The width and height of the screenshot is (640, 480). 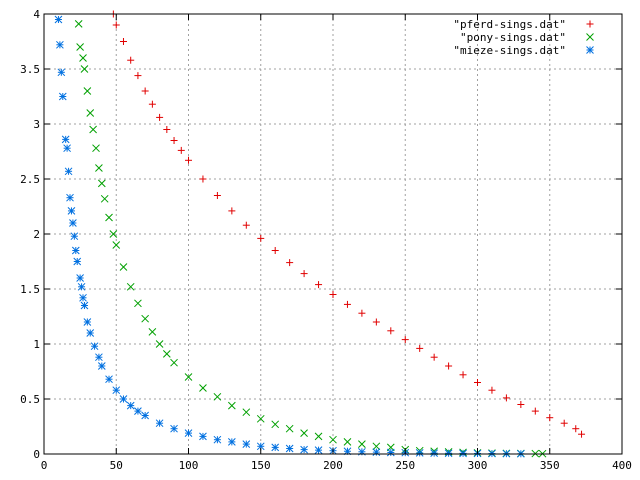 I want to click on legend-label: "pony-sings.dat", so click(x=513, y=37).